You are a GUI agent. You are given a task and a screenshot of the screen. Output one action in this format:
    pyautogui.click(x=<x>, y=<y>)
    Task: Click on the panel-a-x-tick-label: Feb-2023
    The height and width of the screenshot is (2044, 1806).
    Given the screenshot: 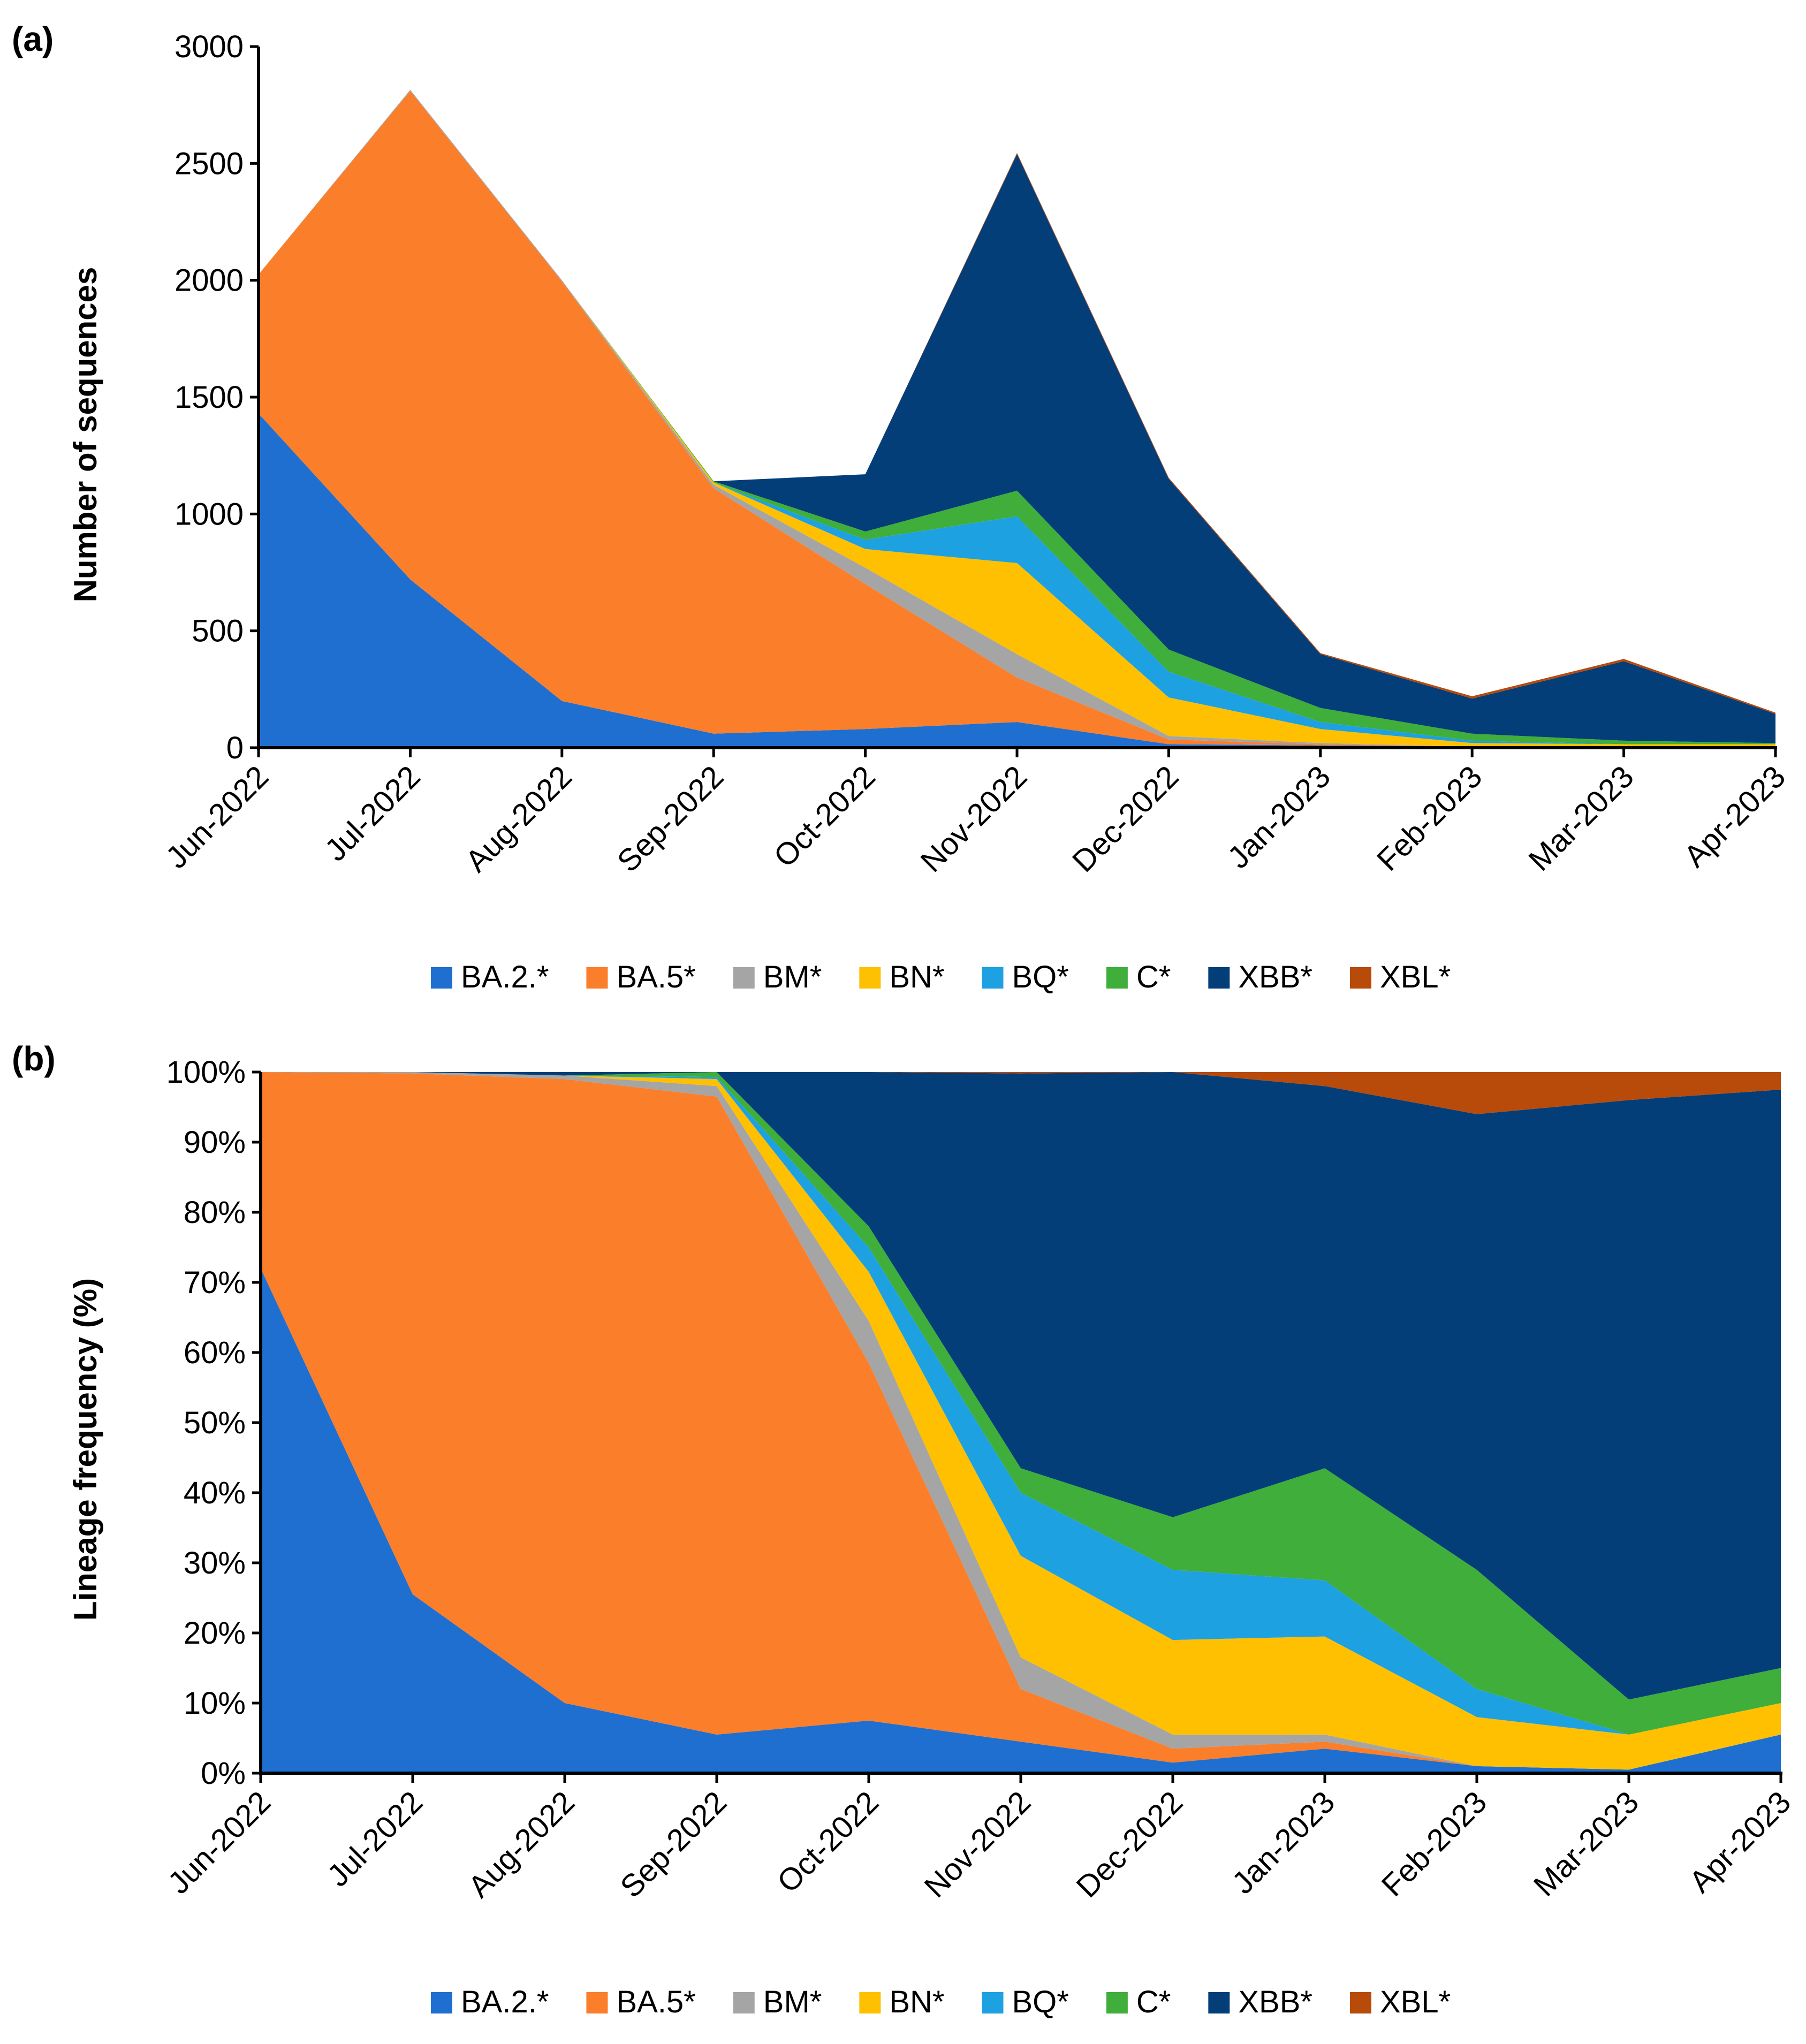 What is the action you would take?
    pyautogui.click(x=1429, y=818)
    